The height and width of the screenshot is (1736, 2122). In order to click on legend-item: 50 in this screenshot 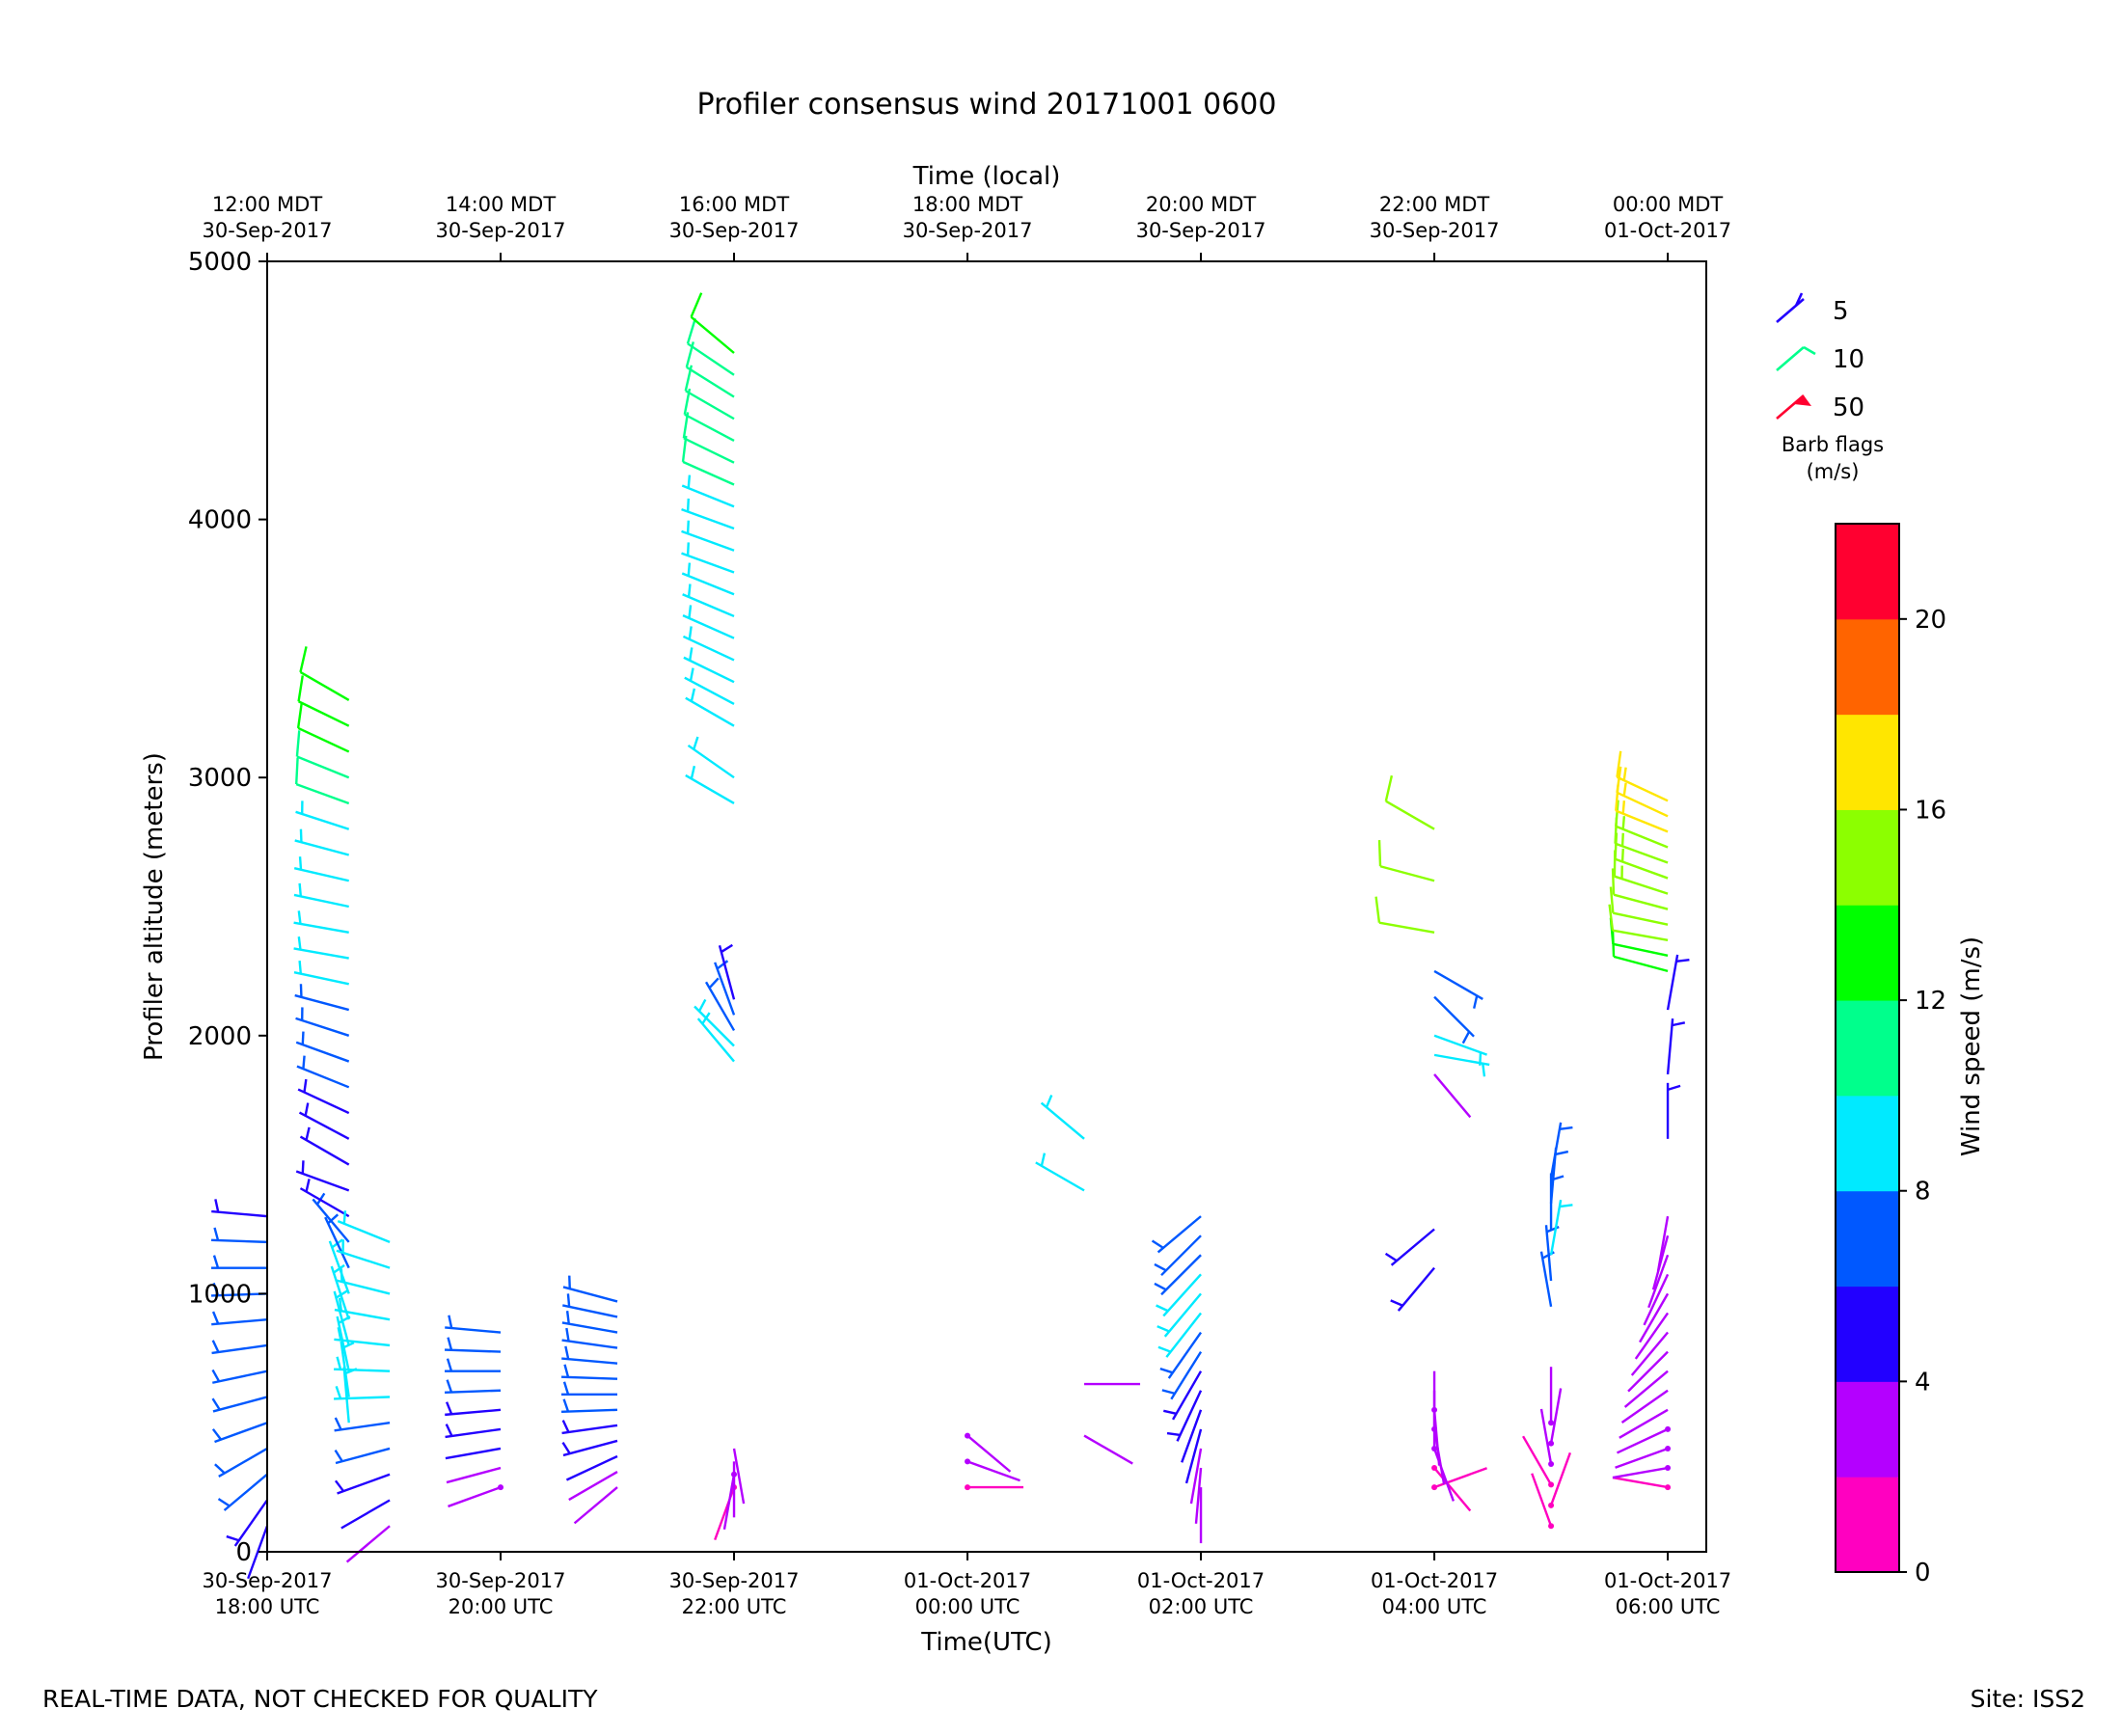, I will do `click(1820, 407)`.